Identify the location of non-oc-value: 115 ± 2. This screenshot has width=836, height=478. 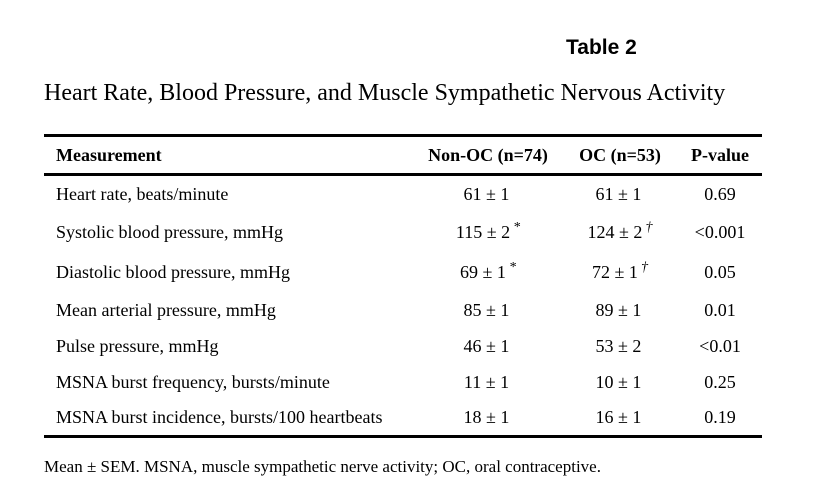
(483, 232).